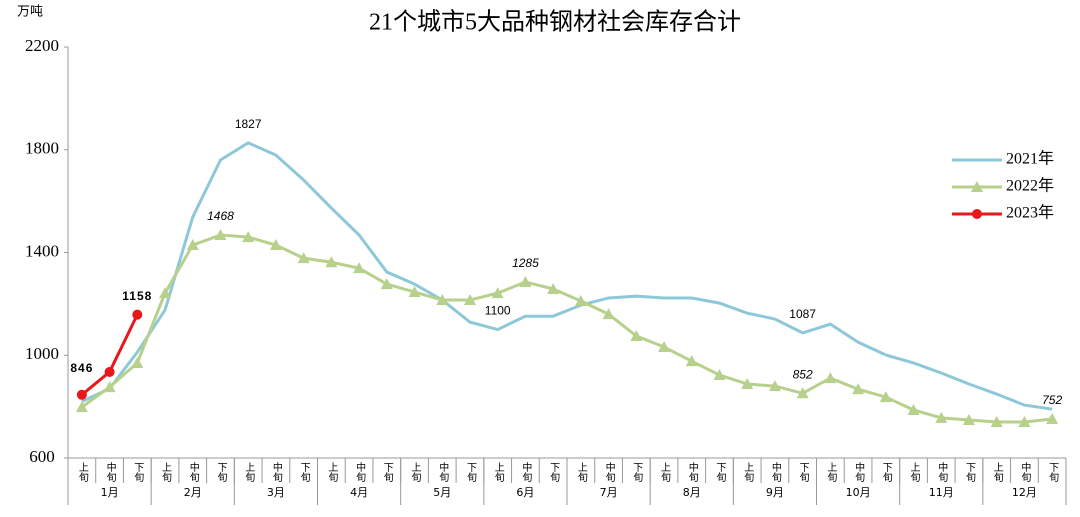 The height and width of the screenshot is (517, 1080). Describe the element at coordinates (137, 296) in the screenshot. I see `value-label: 1158` at that location.